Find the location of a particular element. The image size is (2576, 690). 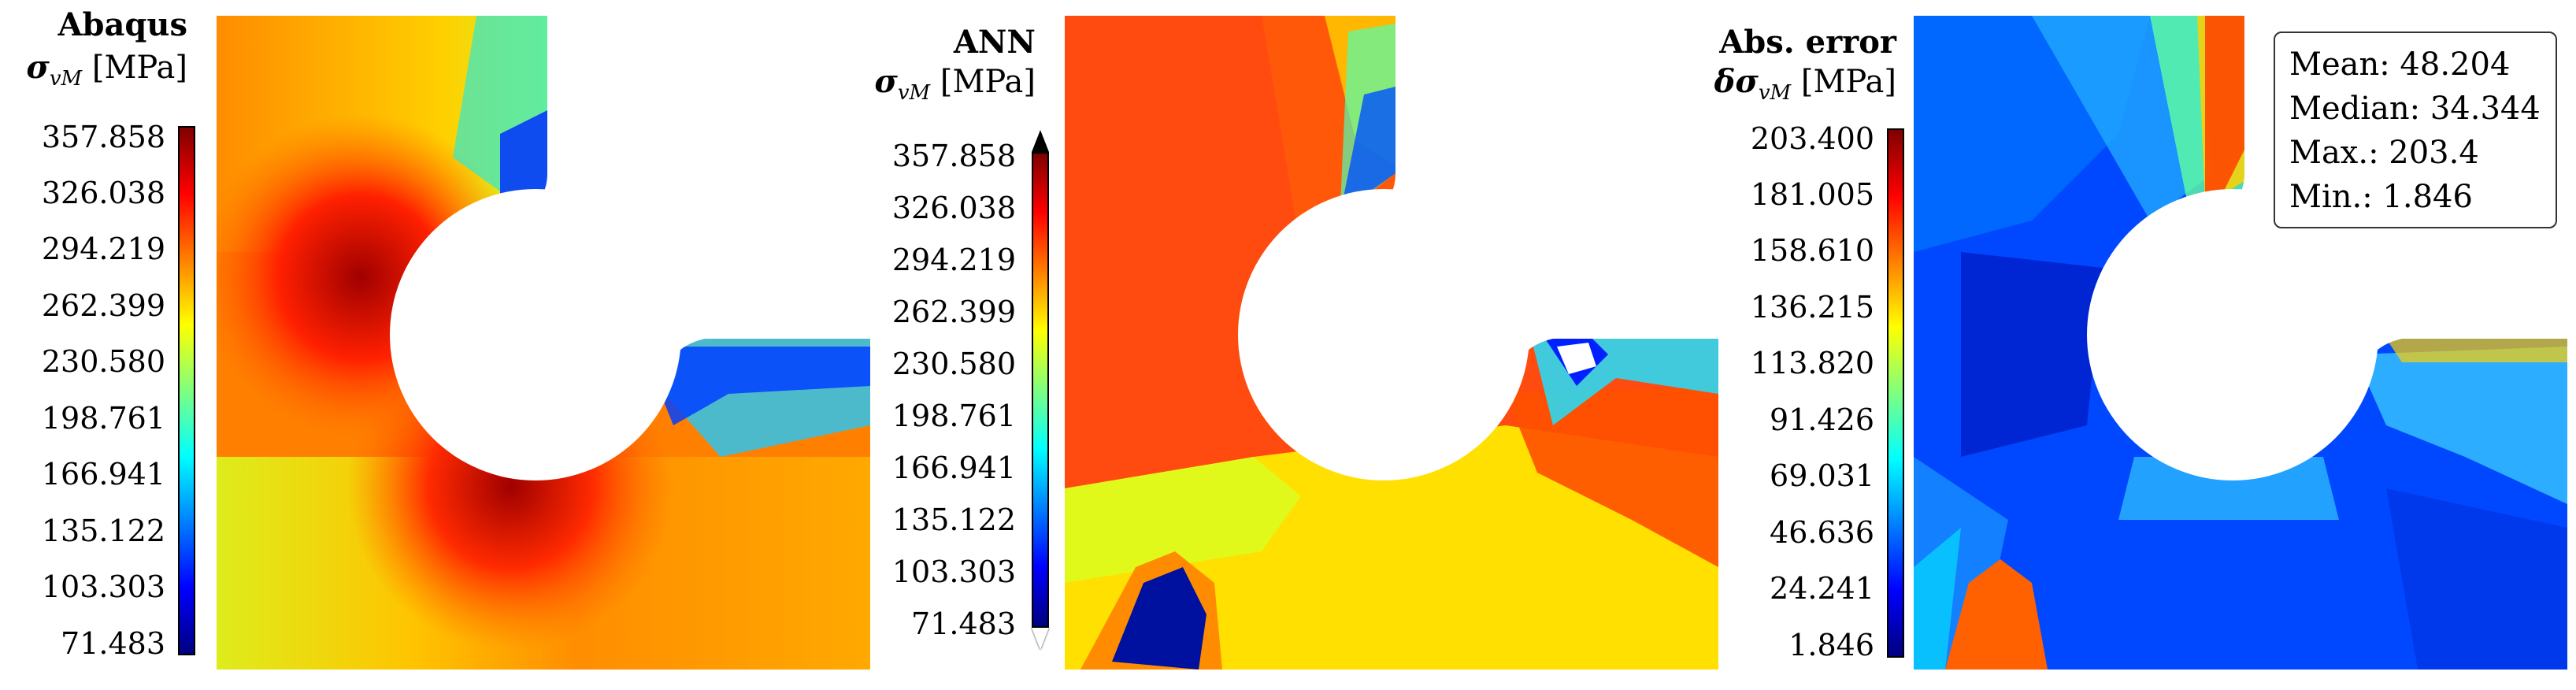

stat-median: Median: 34.344 is located at coordinates (2415, 109).